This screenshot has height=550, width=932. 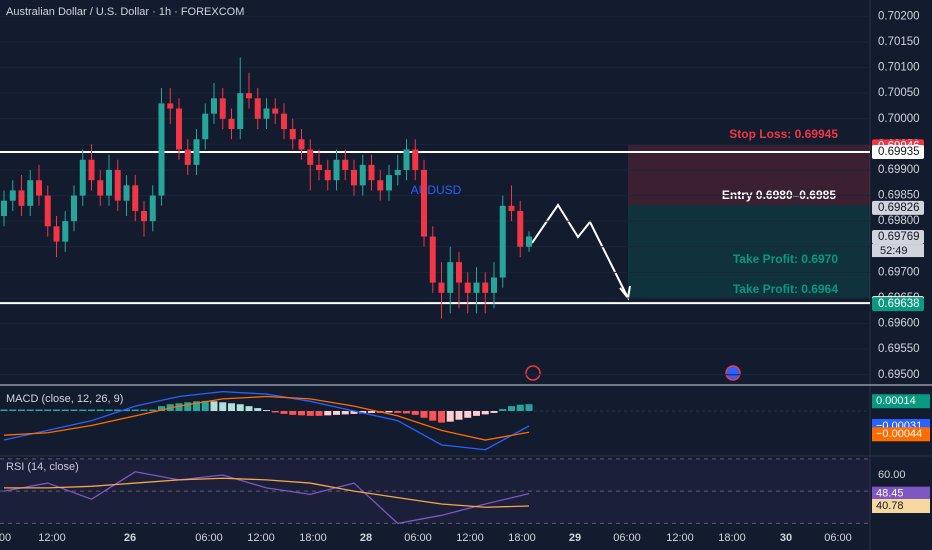 What do you see at coordinates (749, 175) in the screenshot?
I see `stop-zone` at bounding box center [749, 175].